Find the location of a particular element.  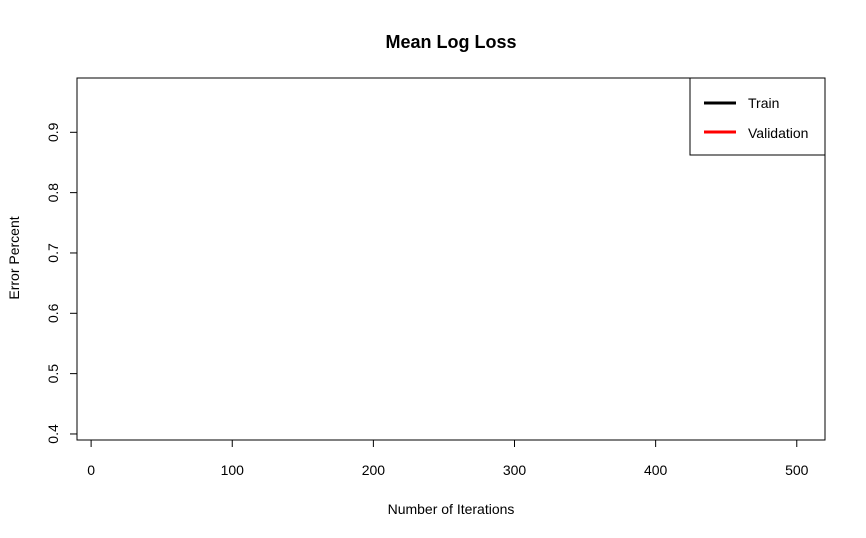

y-tick-label: 0.8 is located at coordinates (53, 193).